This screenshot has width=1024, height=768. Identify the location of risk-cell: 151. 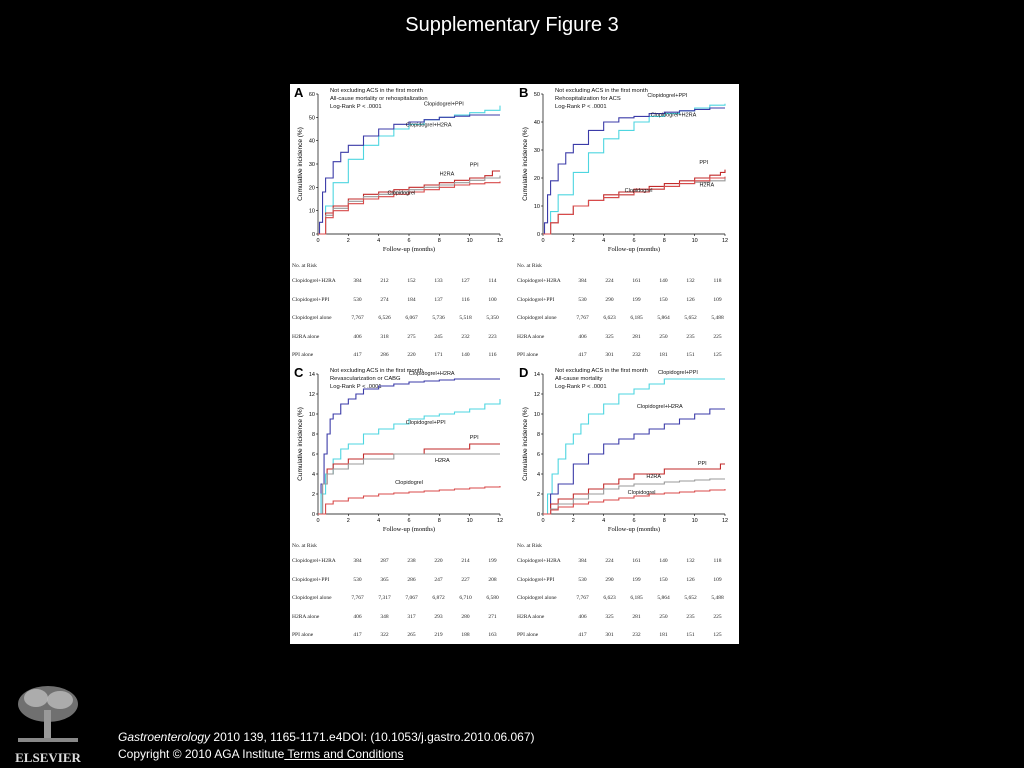
(690, 355).